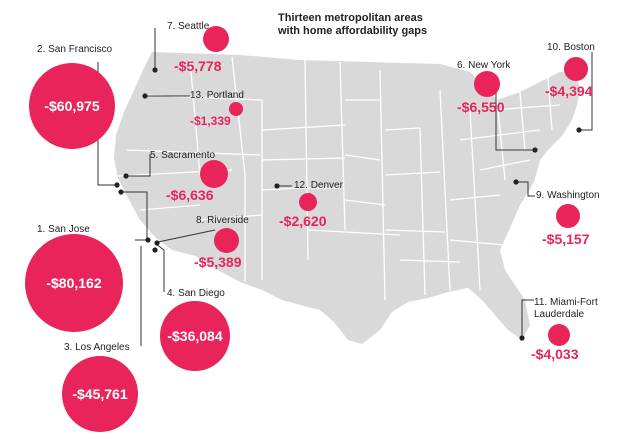 This screenshot has width=640, height=439. I want to click on bubble-san-jose: -$80,162, so click(74, 283).